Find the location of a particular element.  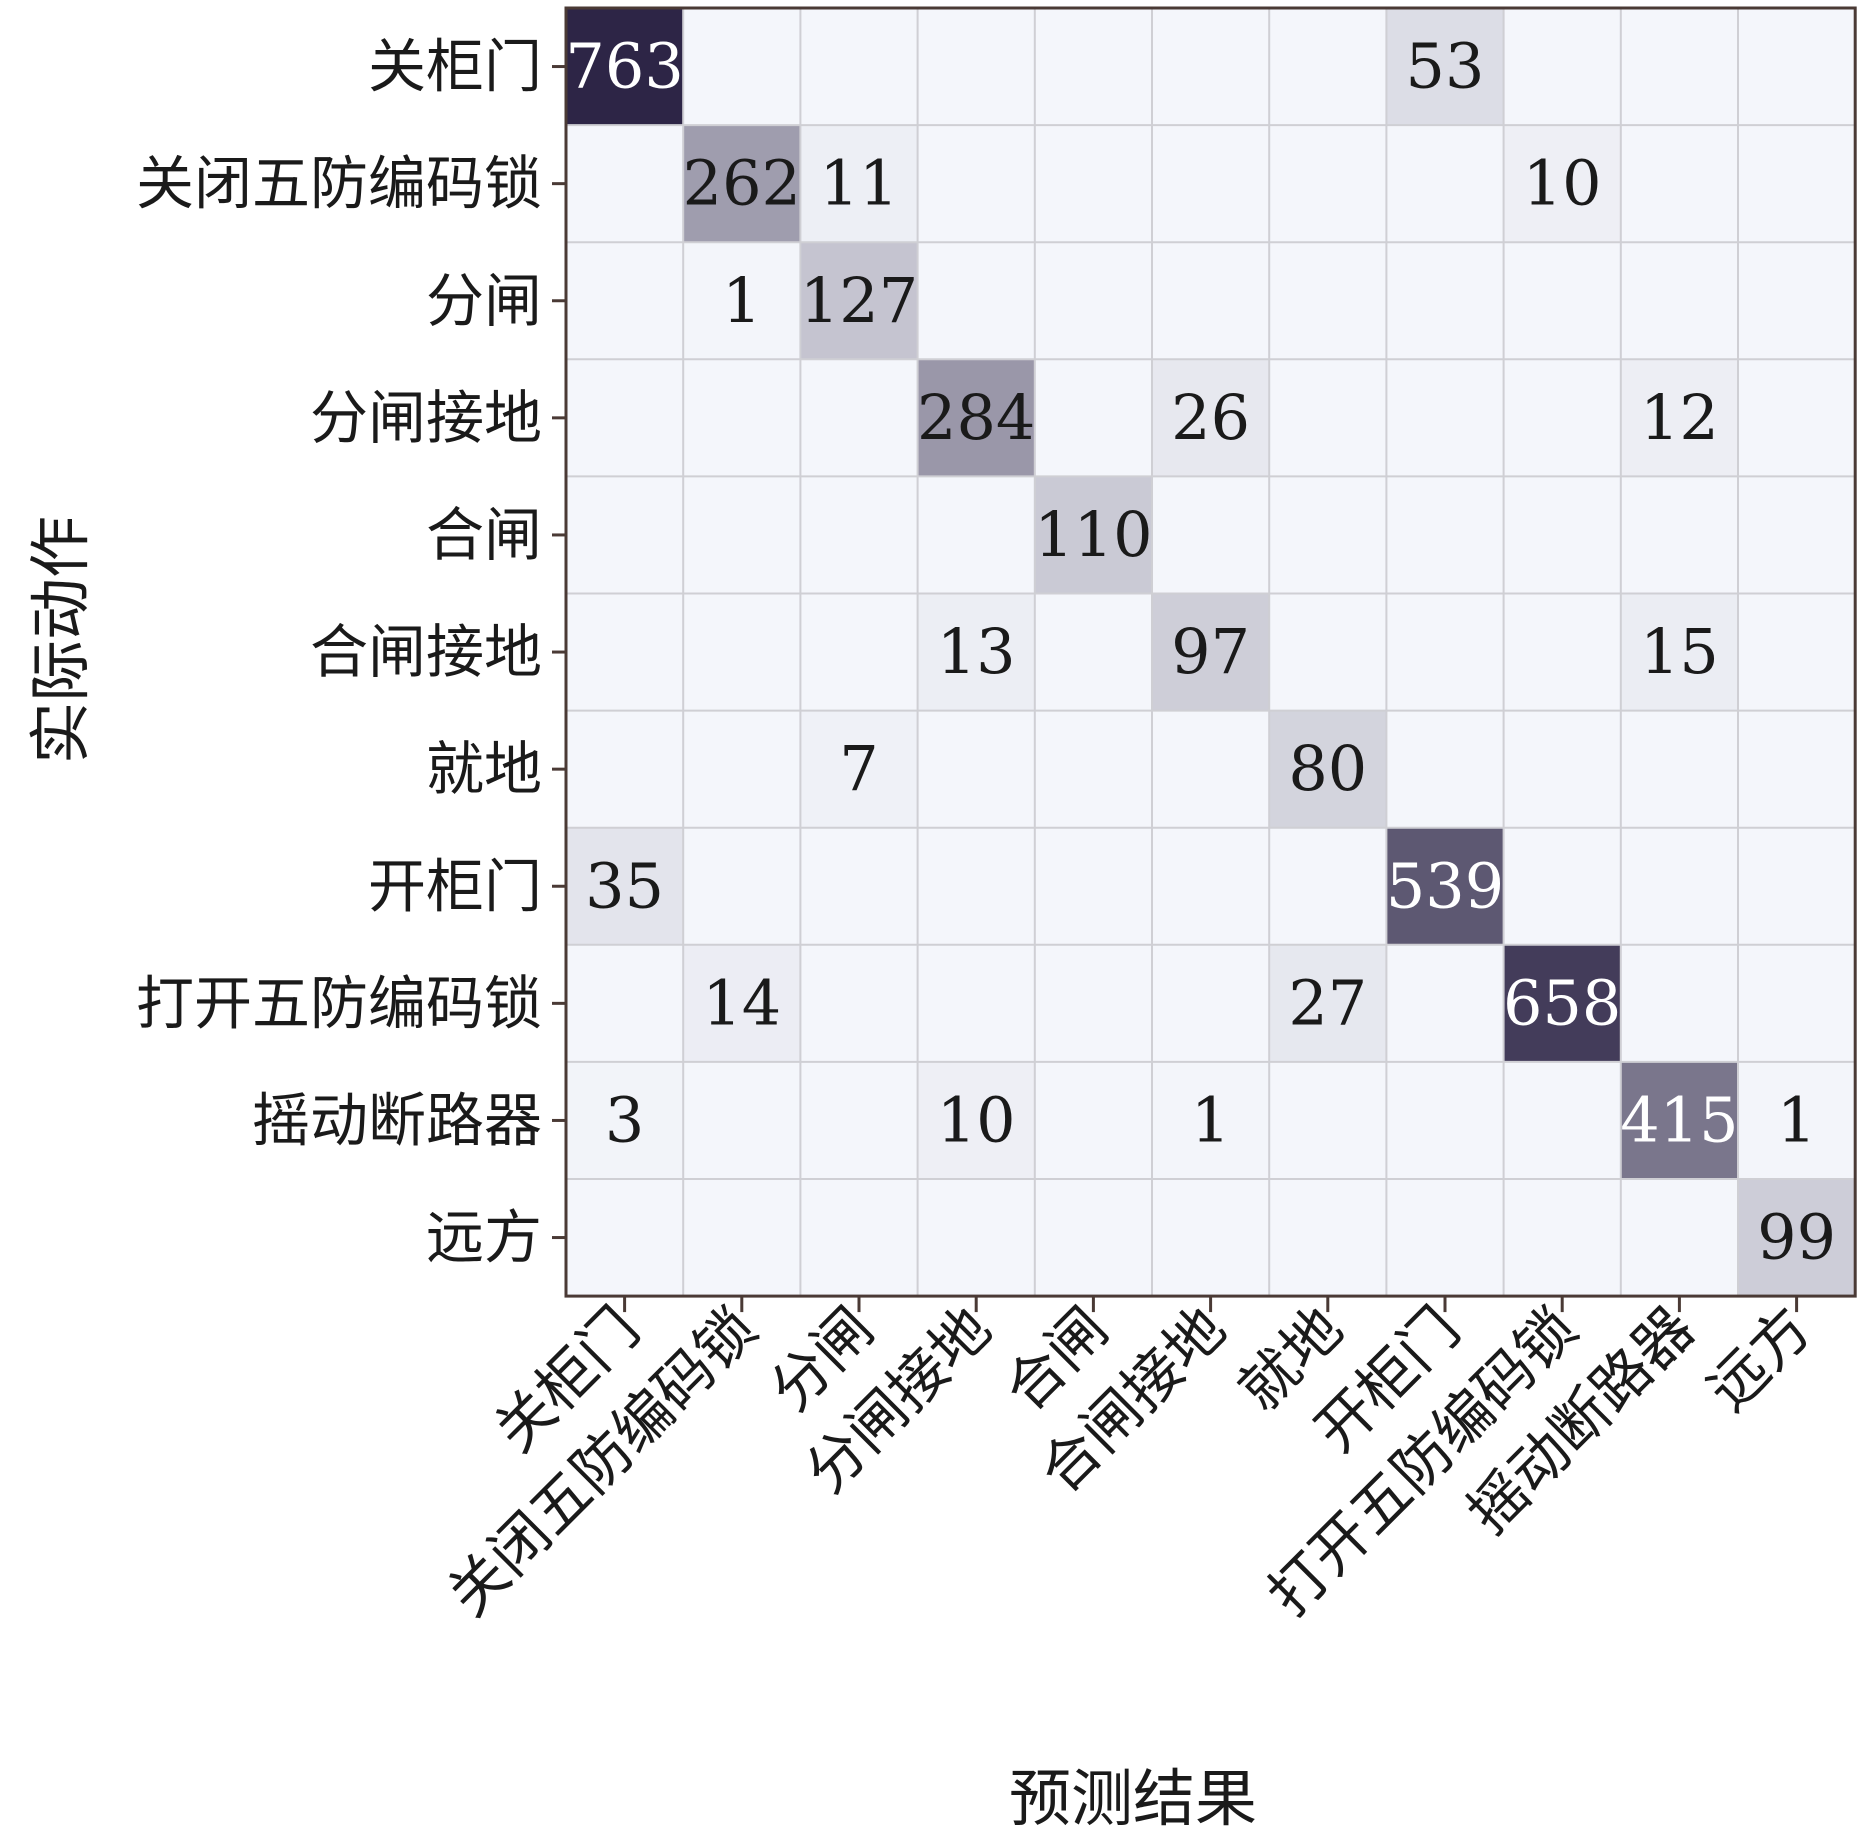

y-axis-title: 实际动作 is located at coordinates (60, 640).